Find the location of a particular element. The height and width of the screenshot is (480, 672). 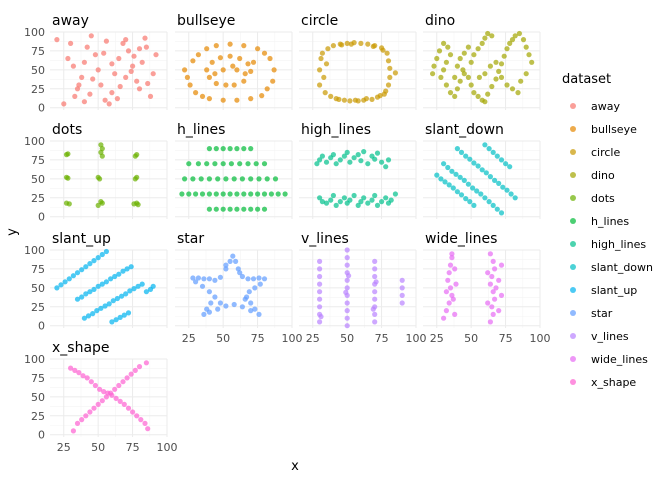

x-tick-label: 100 is located at coordinates (167, 447).